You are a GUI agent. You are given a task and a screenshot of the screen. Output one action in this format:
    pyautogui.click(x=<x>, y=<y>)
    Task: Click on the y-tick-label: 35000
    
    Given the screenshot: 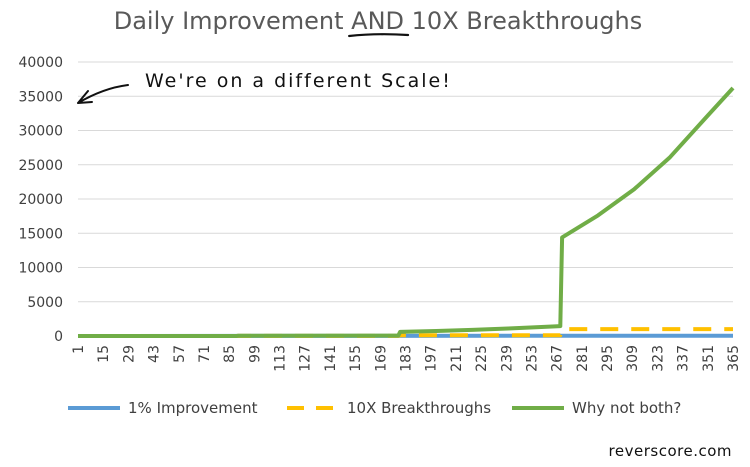 What is the action you would take?
    pyautogui.click(x=40, y=97)
    